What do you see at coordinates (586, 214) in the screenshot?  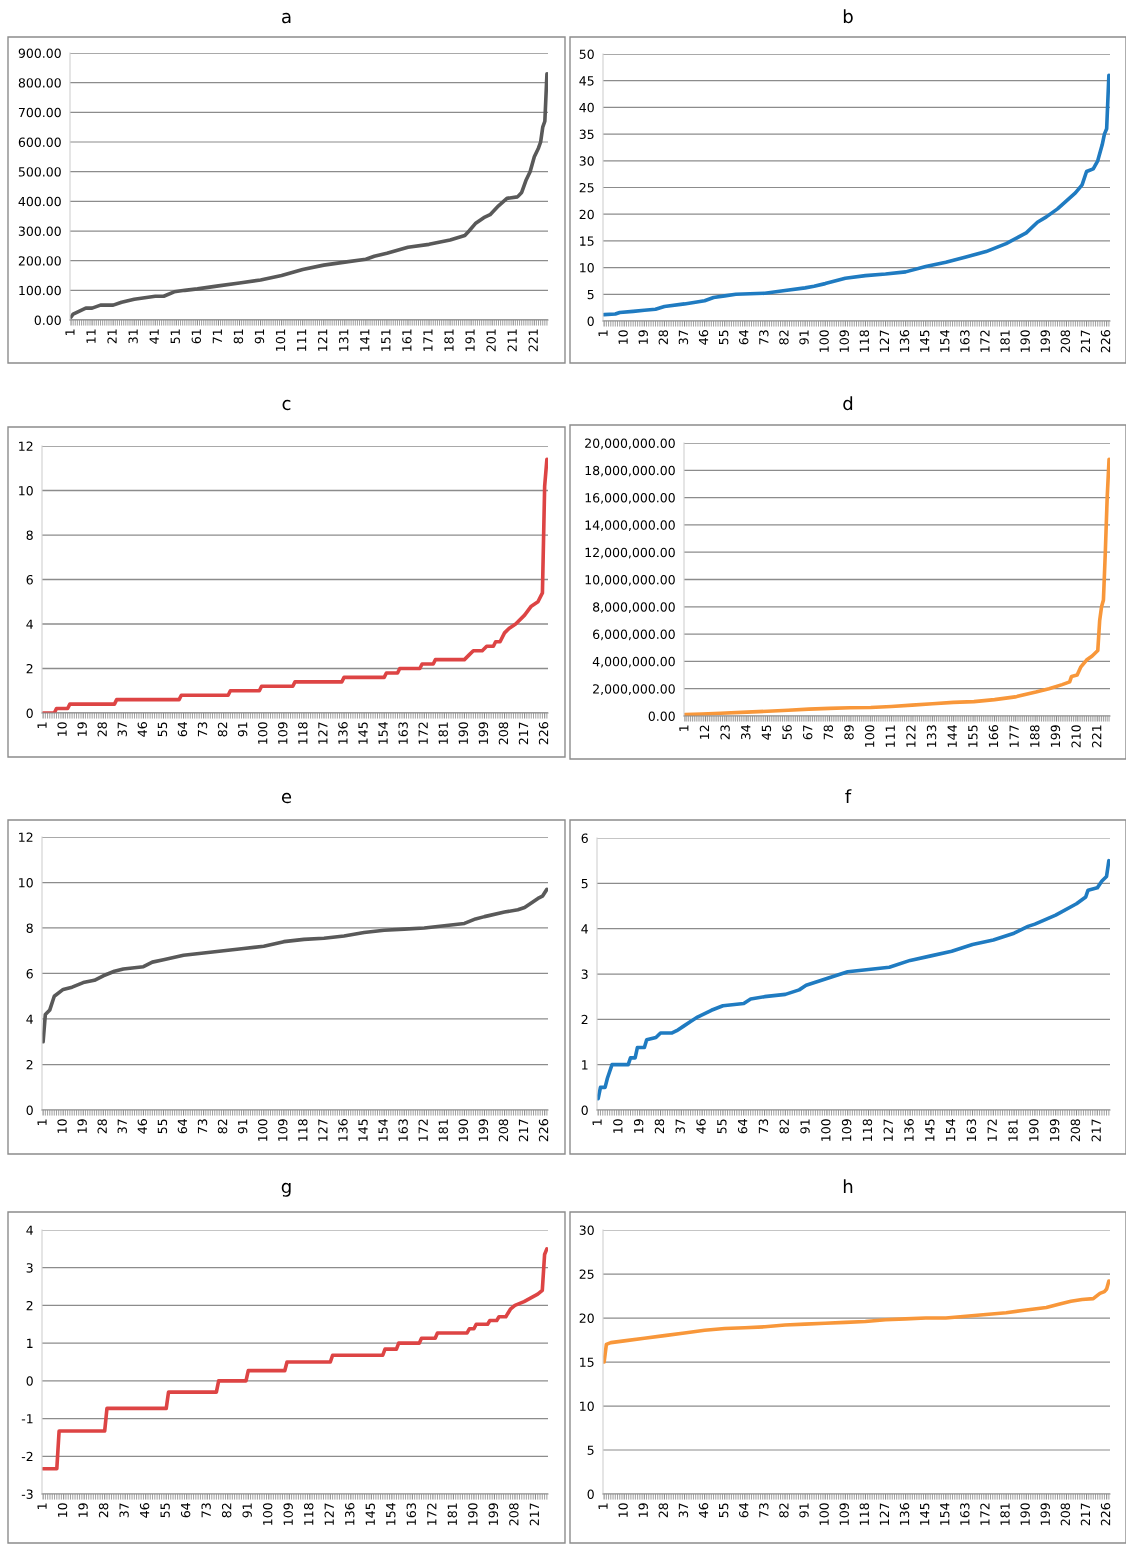 I see `y-tick-label: 20` at bounding box center [586, 214].